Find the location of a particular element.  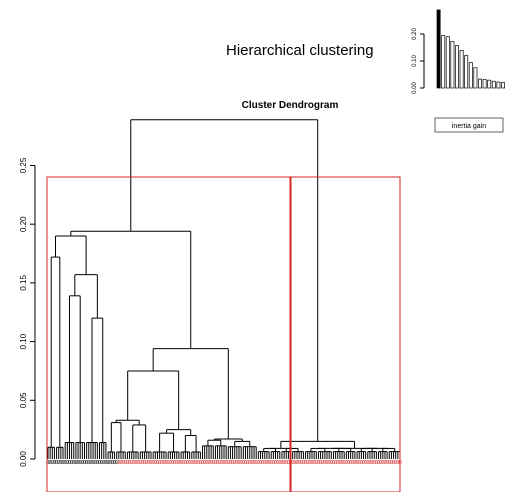

inertia-label: inertia gain is located at coordinates (469, 126).